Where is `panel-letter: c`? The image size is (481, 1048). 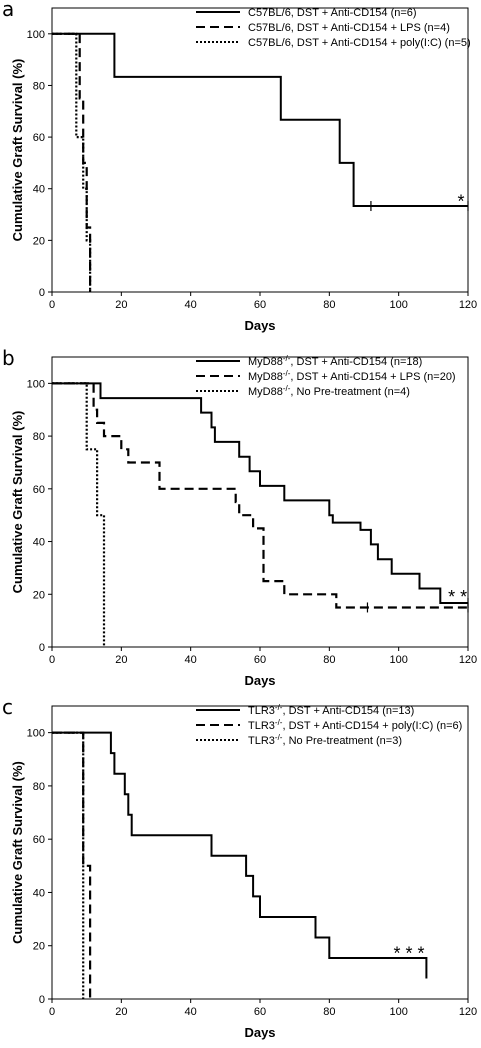
panel-letter: c is located at coordinates (7, 708).